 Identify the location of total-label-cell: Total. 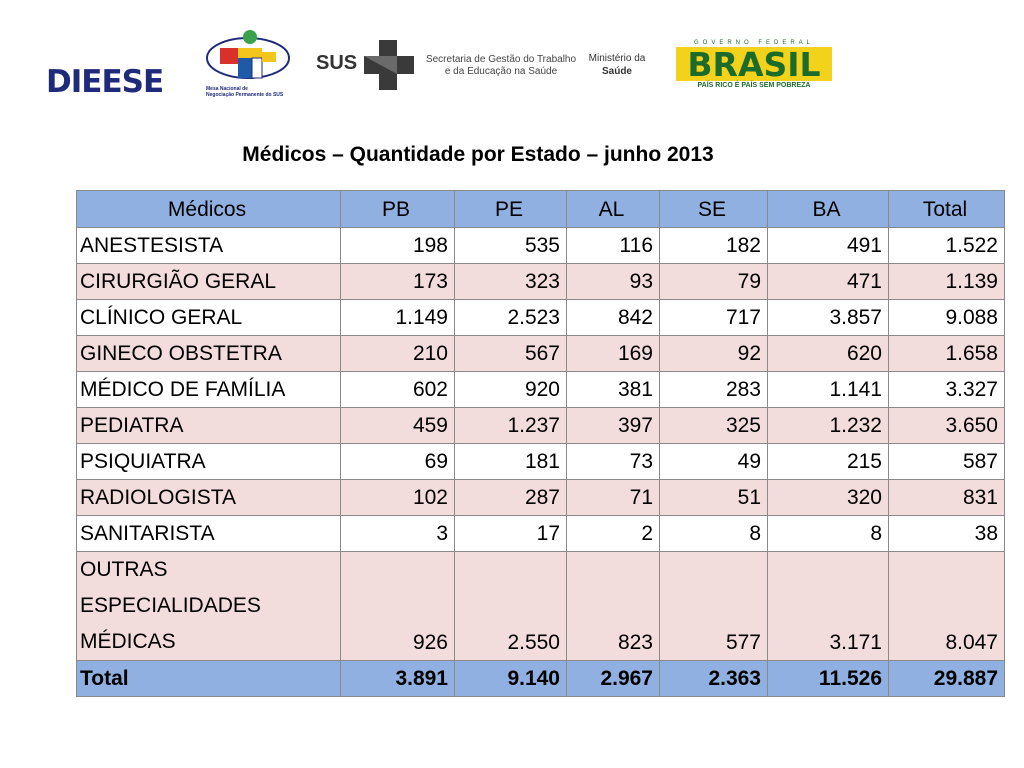
(208, 678).